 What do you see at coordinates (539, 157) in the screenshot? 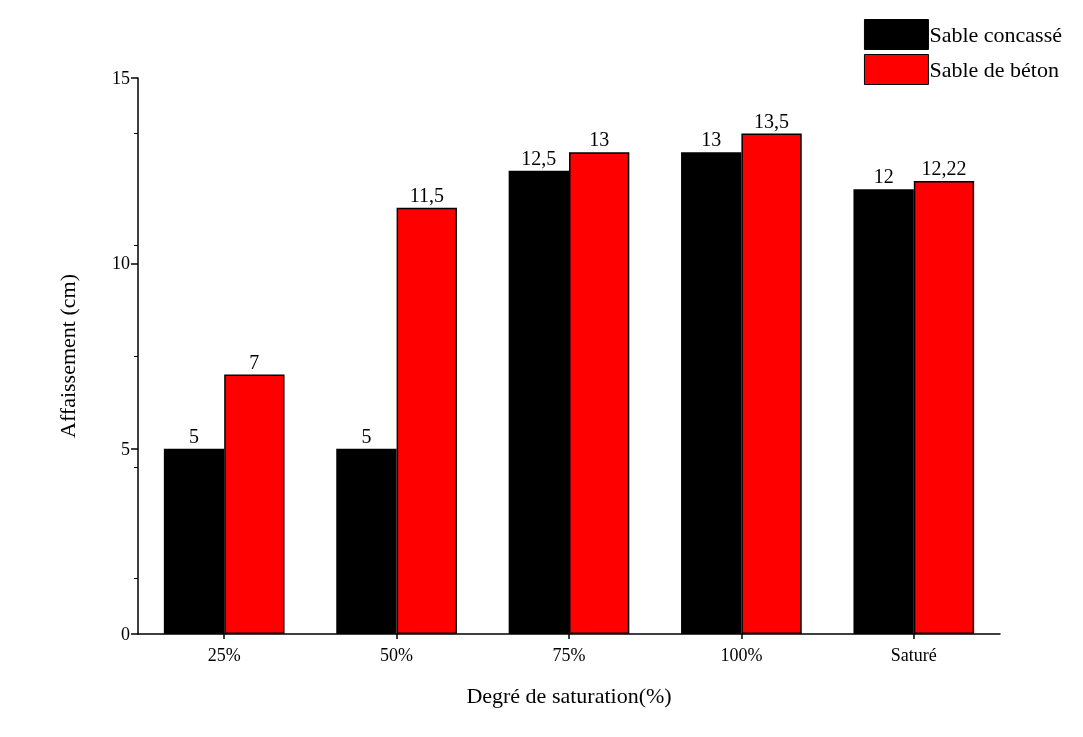
I see `data-label: 12,5` at bounding box center [539, 157].